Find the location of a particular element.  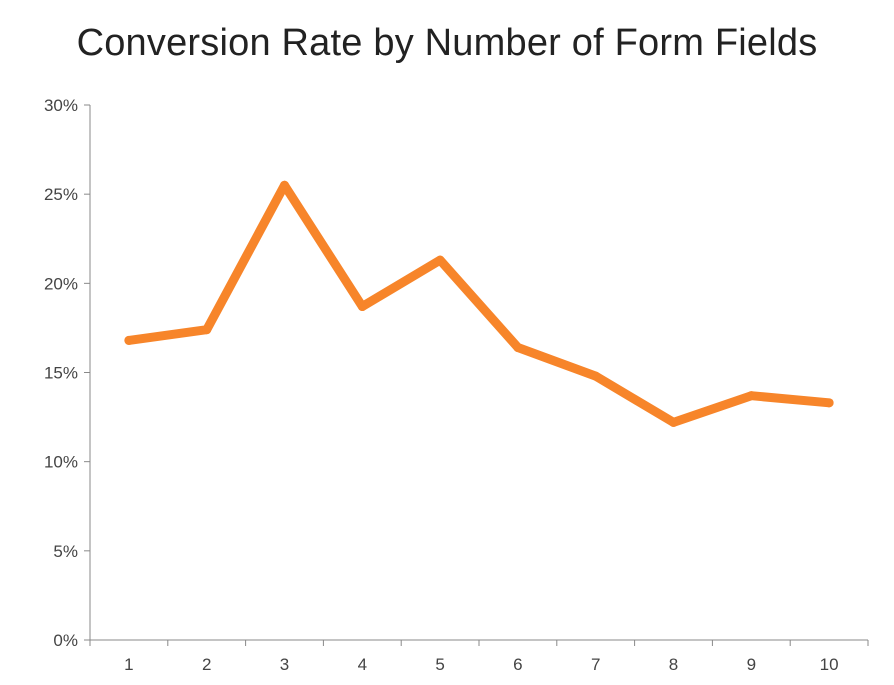

x-tick-label: 7 is located at coordinates (595, 664).